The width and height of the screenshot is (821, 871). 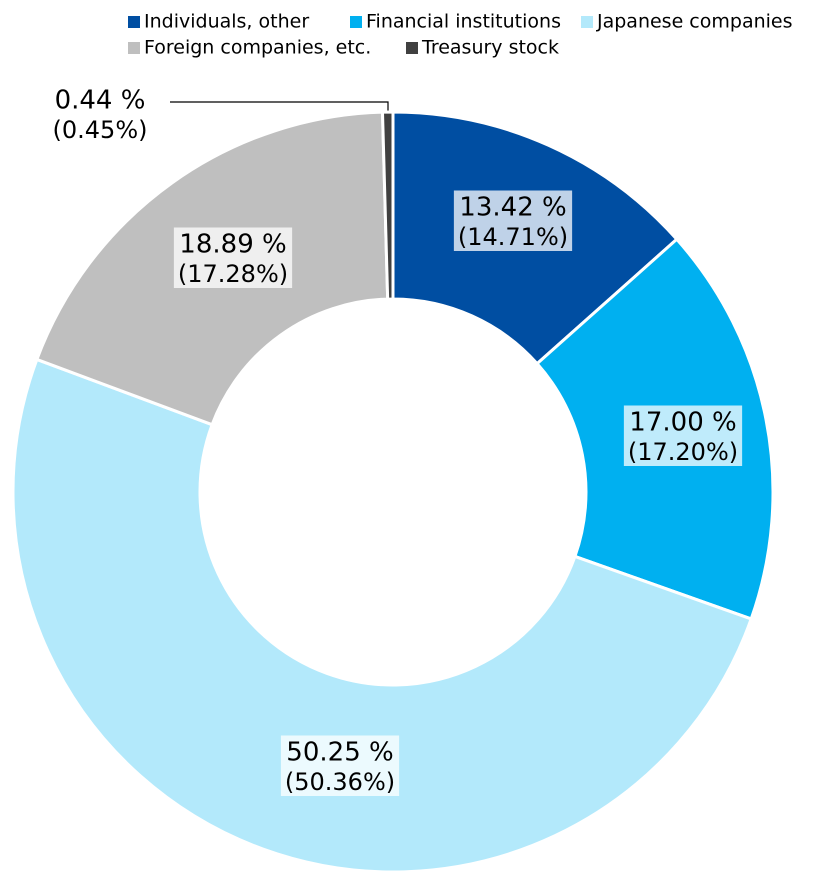 What do you see at coordinates (100, 101) in the screenshot?
I see `value-label: 0.44 %` at bounding box center [100, 101].